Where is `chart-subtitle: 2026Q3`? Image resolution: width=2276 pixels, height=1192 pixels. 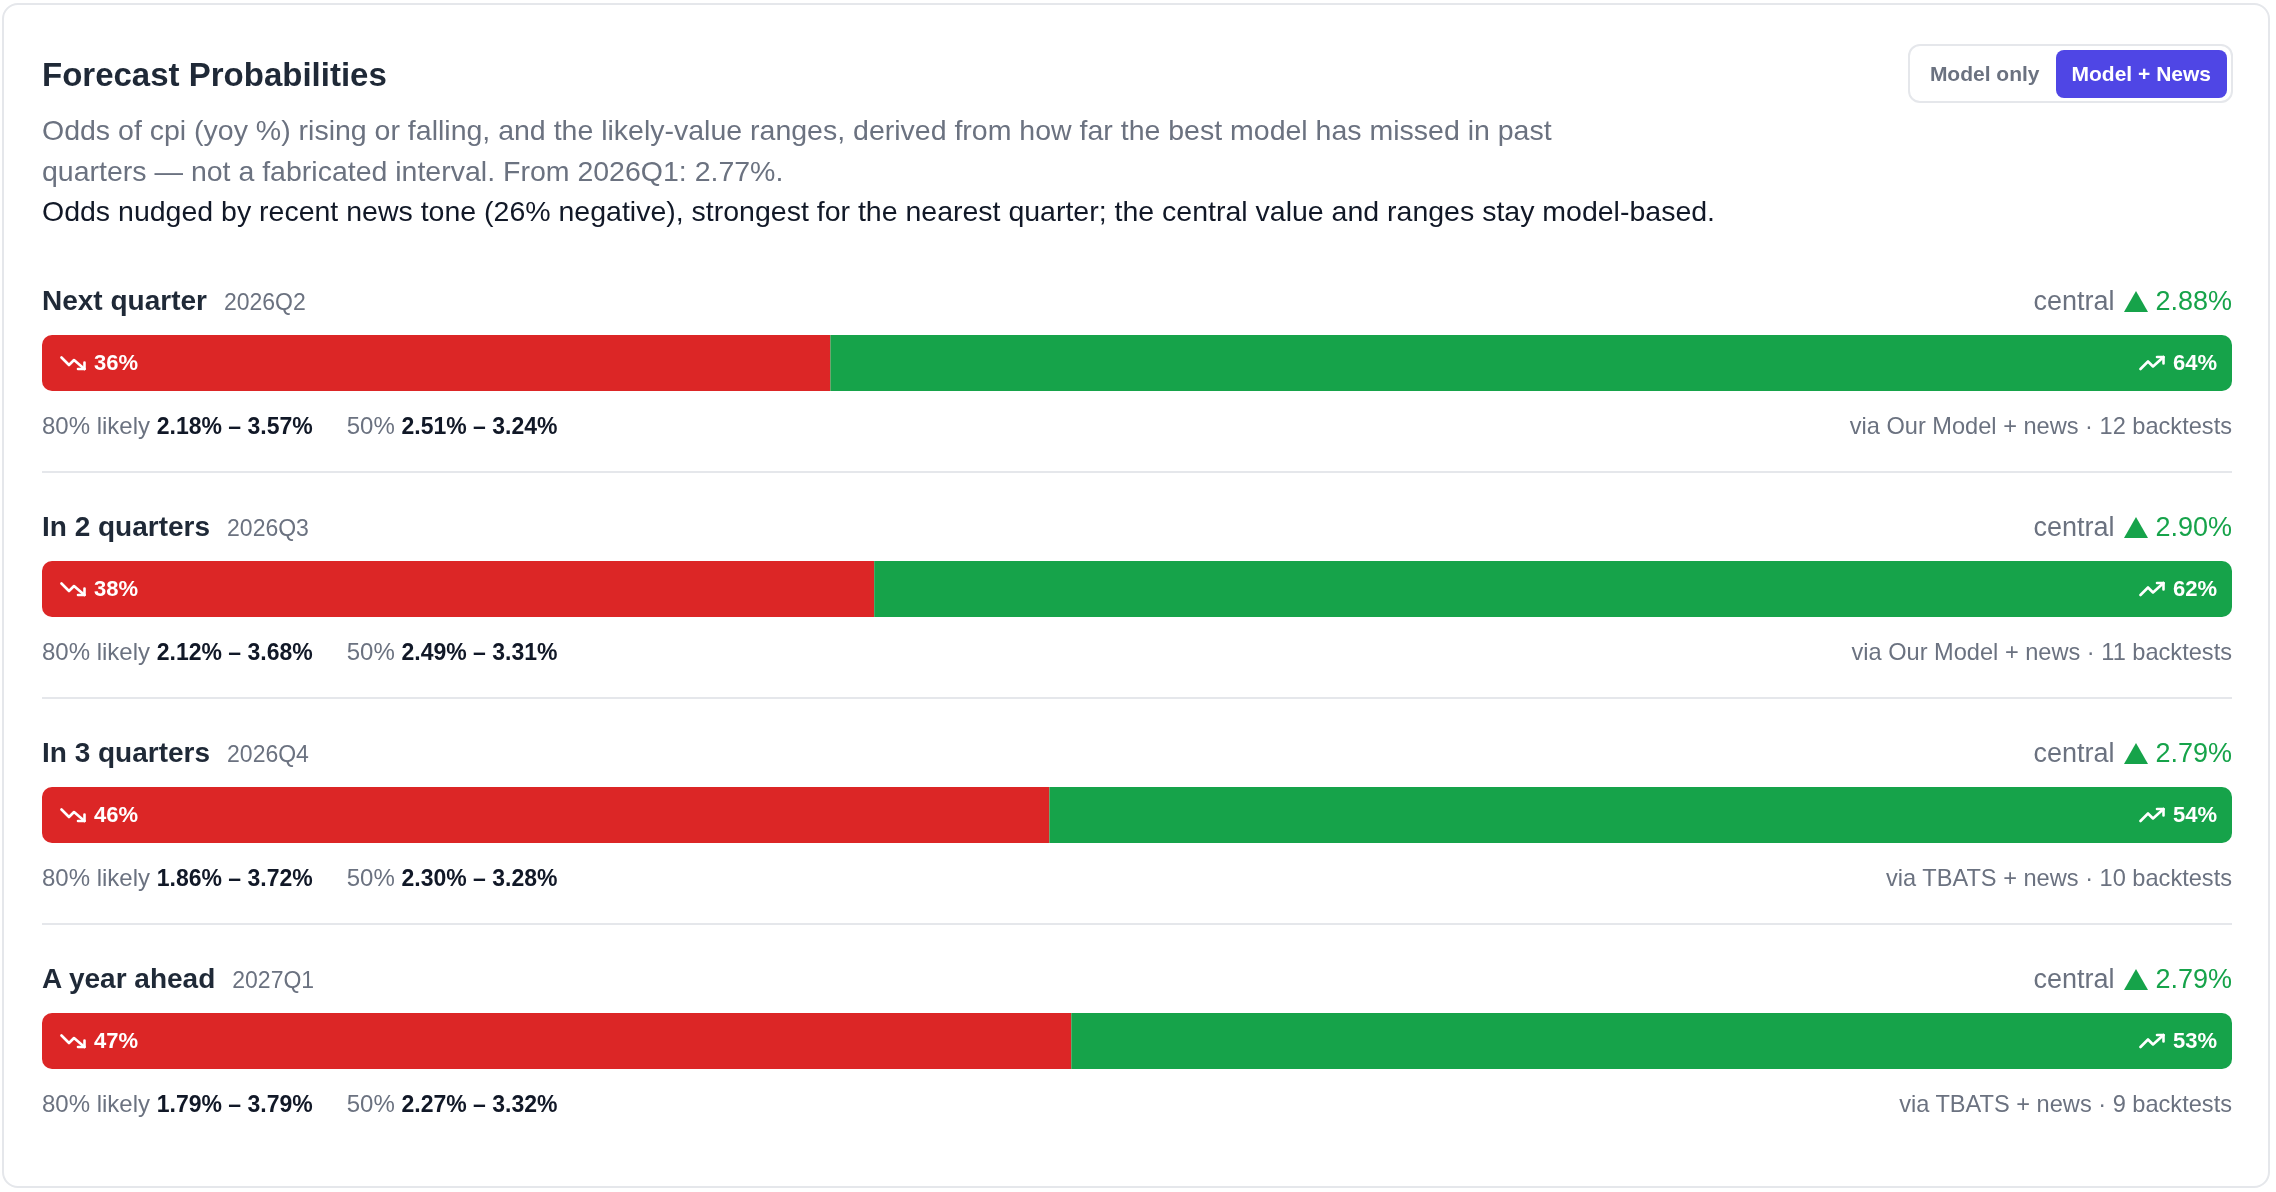
chart-subtitle: 2026Q3 is located at coordinates (268, 528).